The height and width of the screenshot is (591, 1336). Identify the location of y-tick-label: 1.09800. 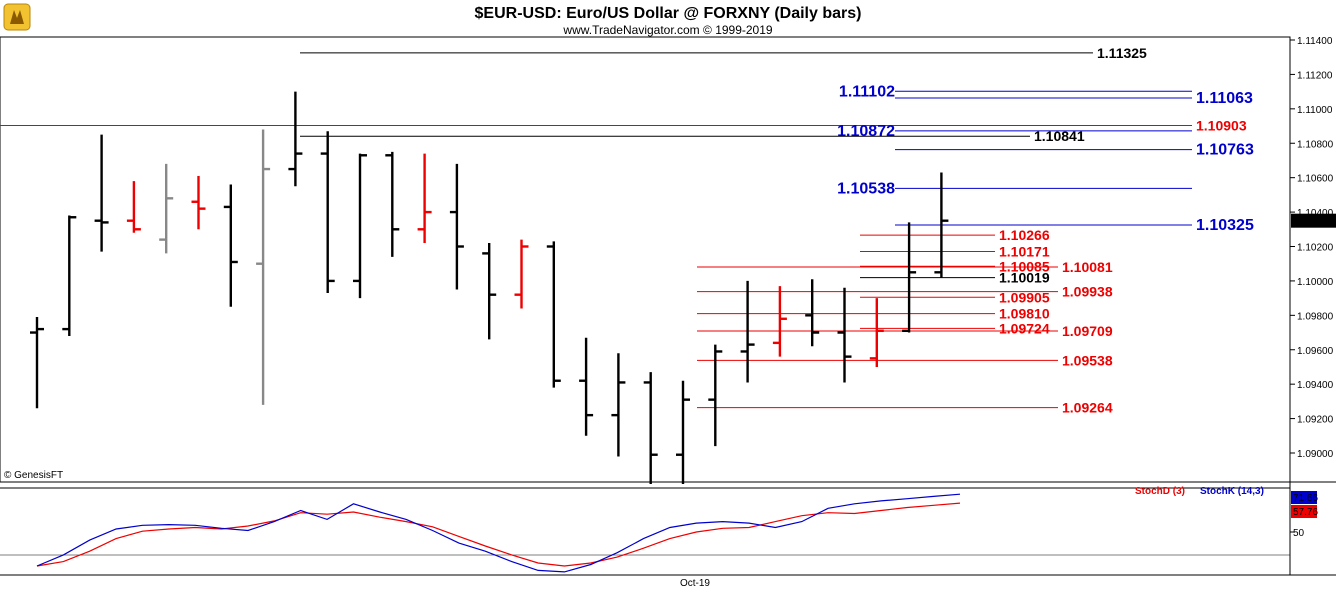
(1315, 316).